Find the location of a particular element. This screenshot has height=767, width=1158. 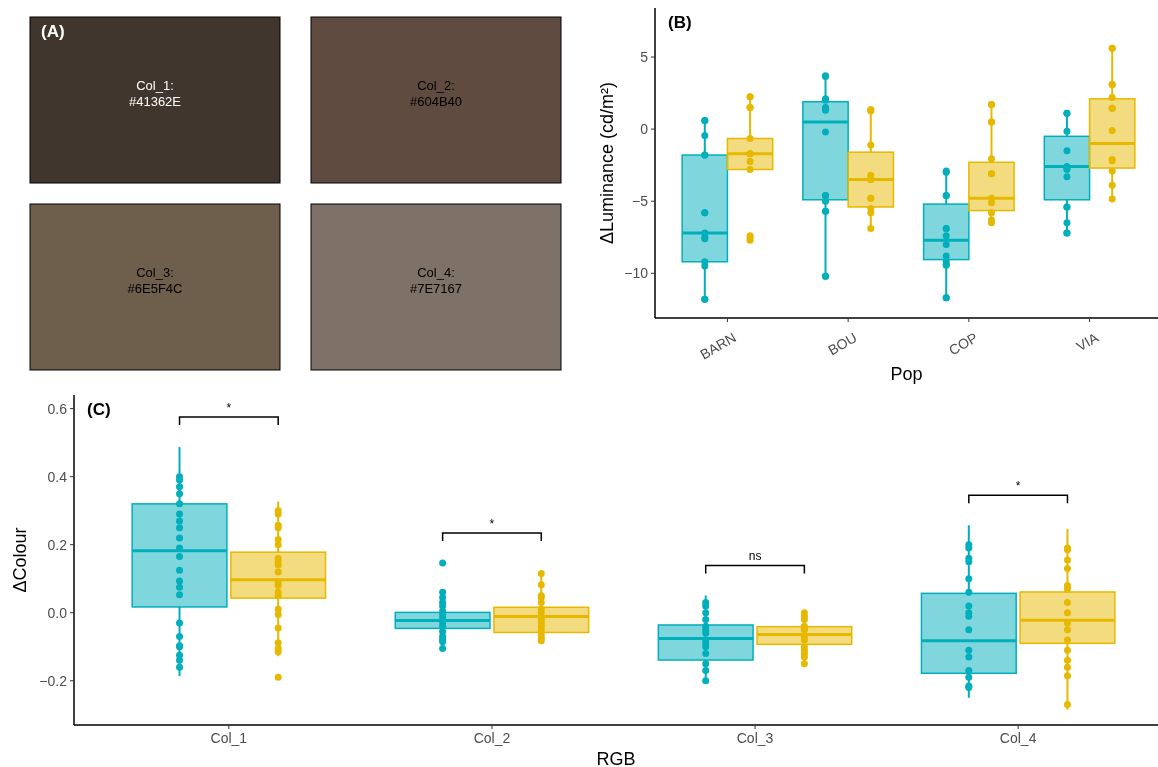

y-tick-label: 0.2 is located at coordinates (57, 544).